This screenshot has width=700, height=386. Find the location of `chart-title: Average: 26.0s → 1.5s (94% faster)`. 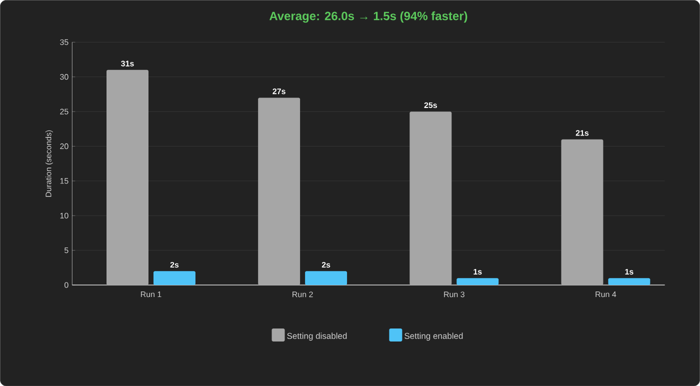

chart-title: Average: 26.0s → 1.5s (94% faster) is located at coordinates (368, 17).